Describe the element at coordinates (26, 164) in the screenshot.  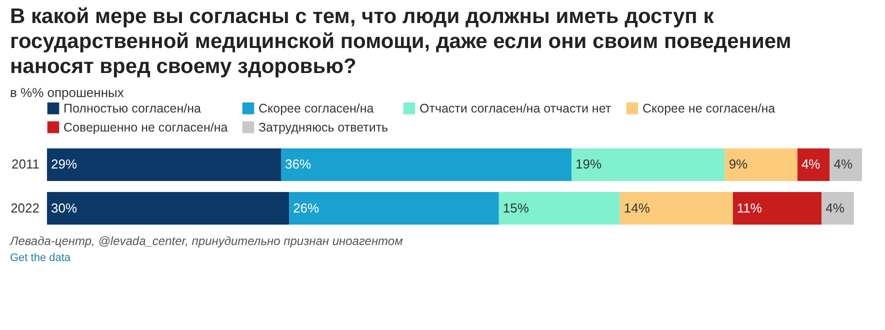
I see `y-tick-label: 2011` at that location.